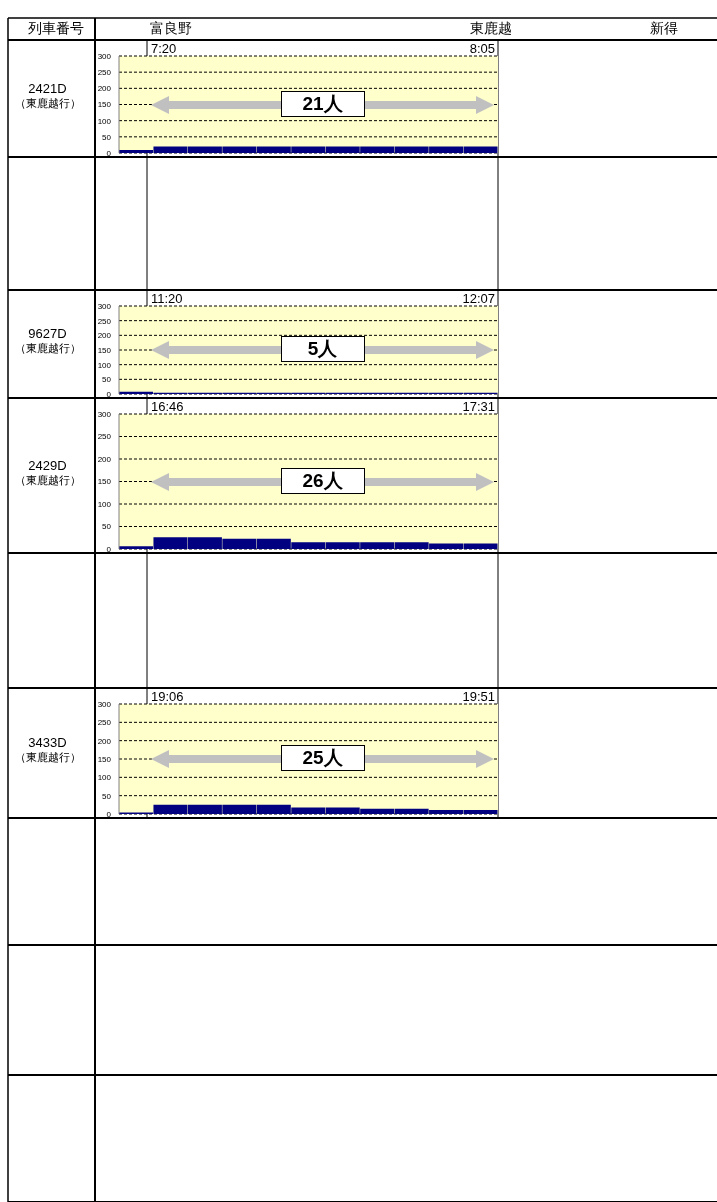  What do you see at coordinates (322, 480) in the screenshot?
I see `annotation: 26人` at bounding box center [322, 480].